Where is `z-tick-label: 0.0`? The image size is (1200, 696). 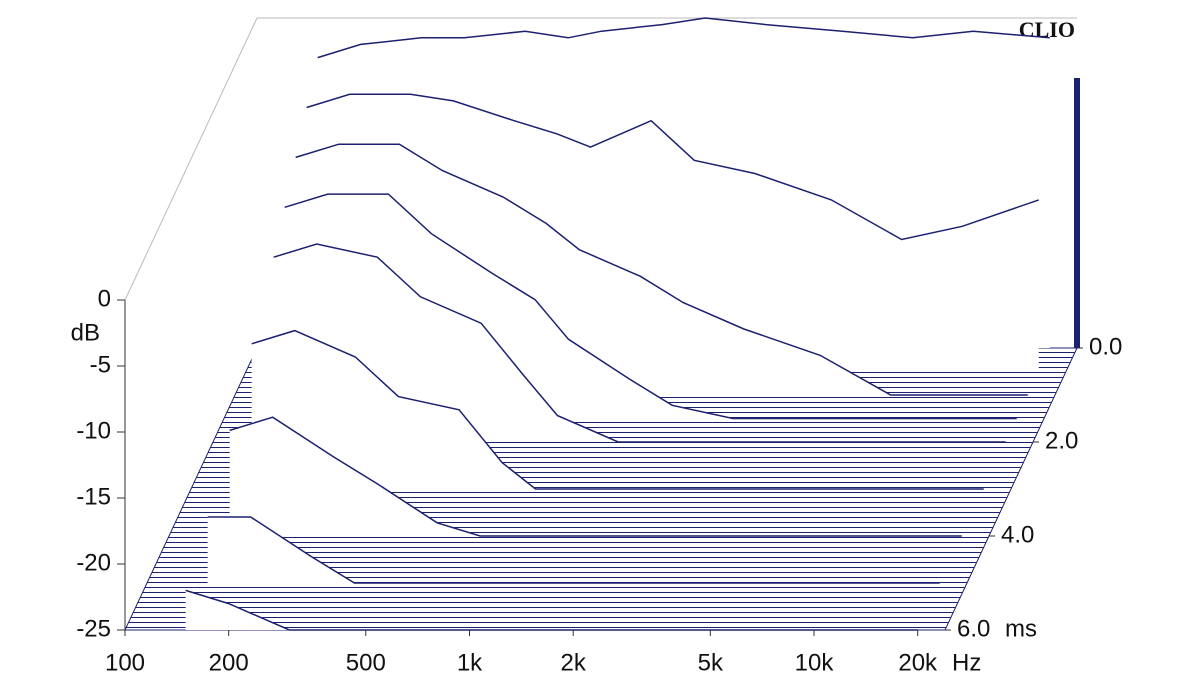
z-tick-label: 0.0 is located at coordinates (1105, 346).